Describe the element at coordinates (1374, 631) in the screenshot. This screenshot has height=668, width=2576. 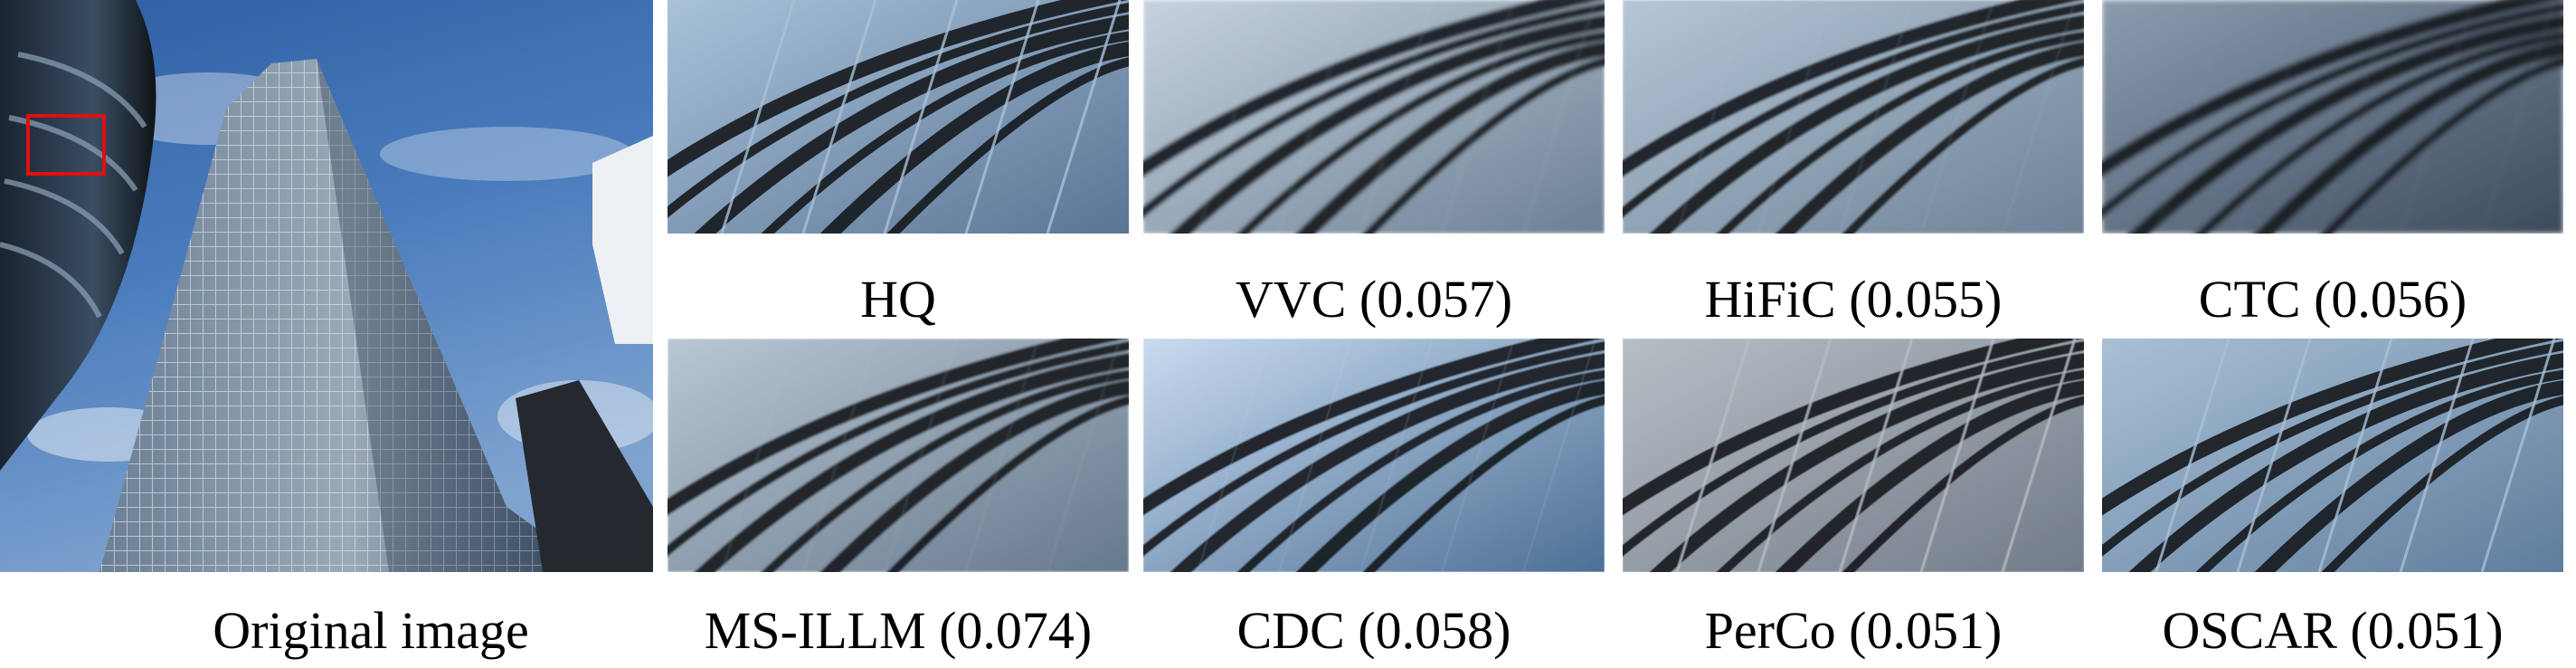
I see `crop-caption-cdc: CDC (0.058)` at that location.